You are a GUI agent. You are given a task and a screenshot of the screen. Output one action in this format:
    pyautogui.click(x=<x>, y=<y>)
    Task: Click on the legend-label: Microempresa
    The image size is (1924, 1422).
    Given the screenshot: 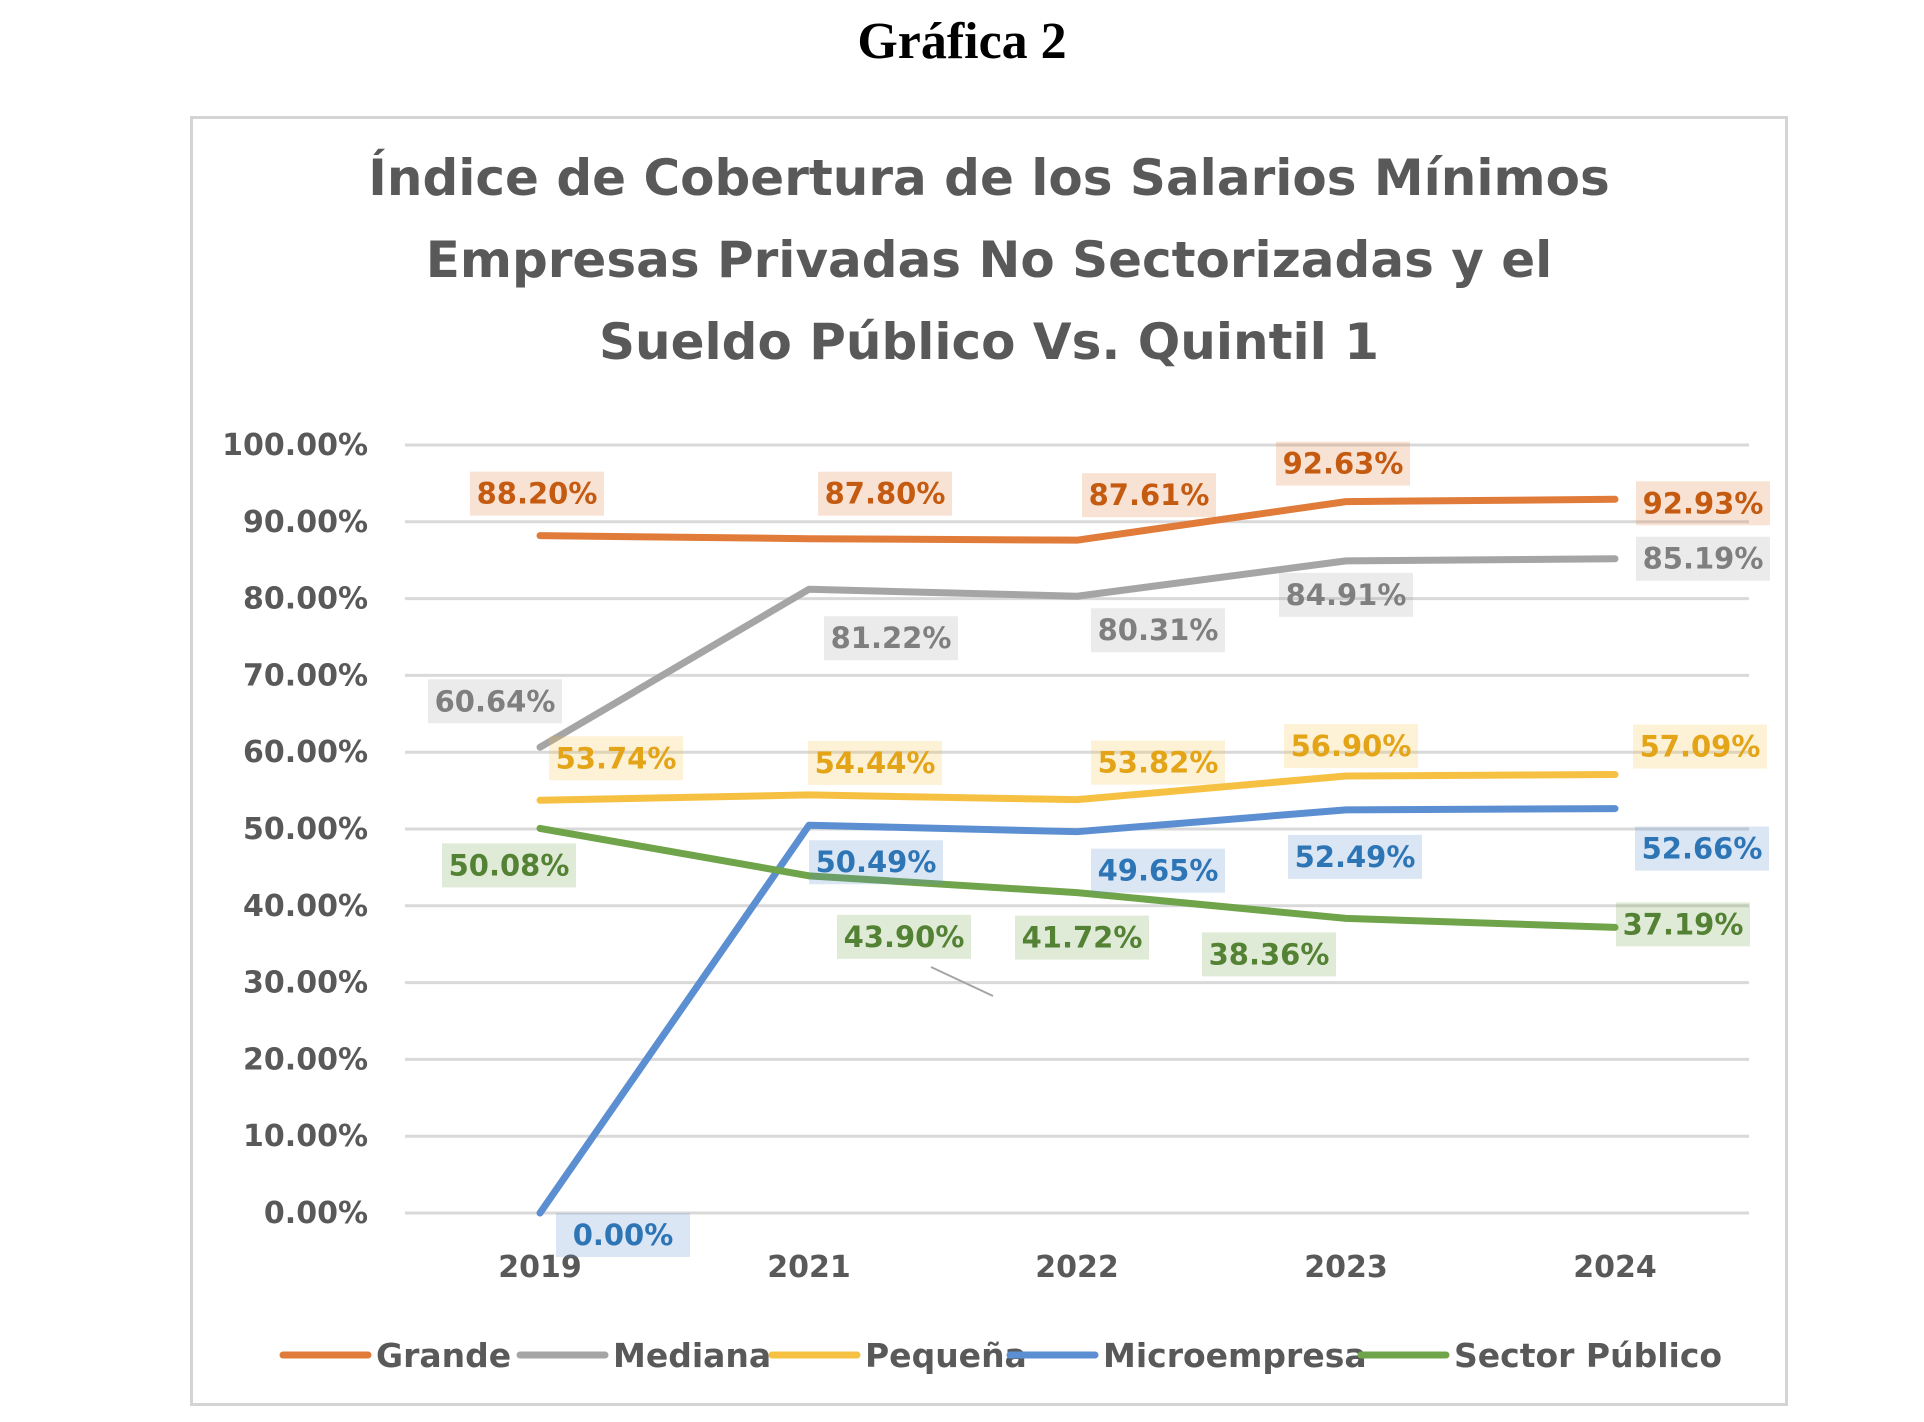 What is the action you would take?
    pyautogui.click(x=1235, y=1355)
    